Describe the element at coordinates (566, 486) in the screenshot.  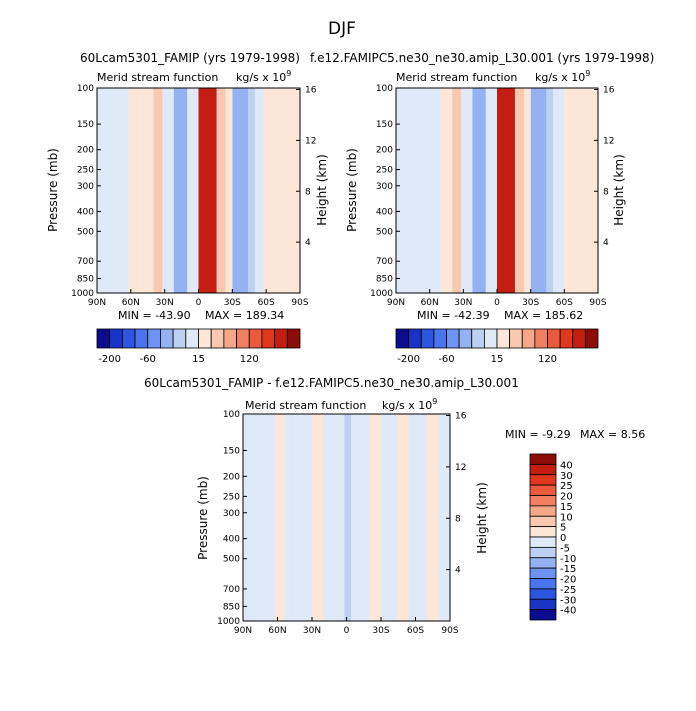
I see `colorbar-label: 25` at that location.